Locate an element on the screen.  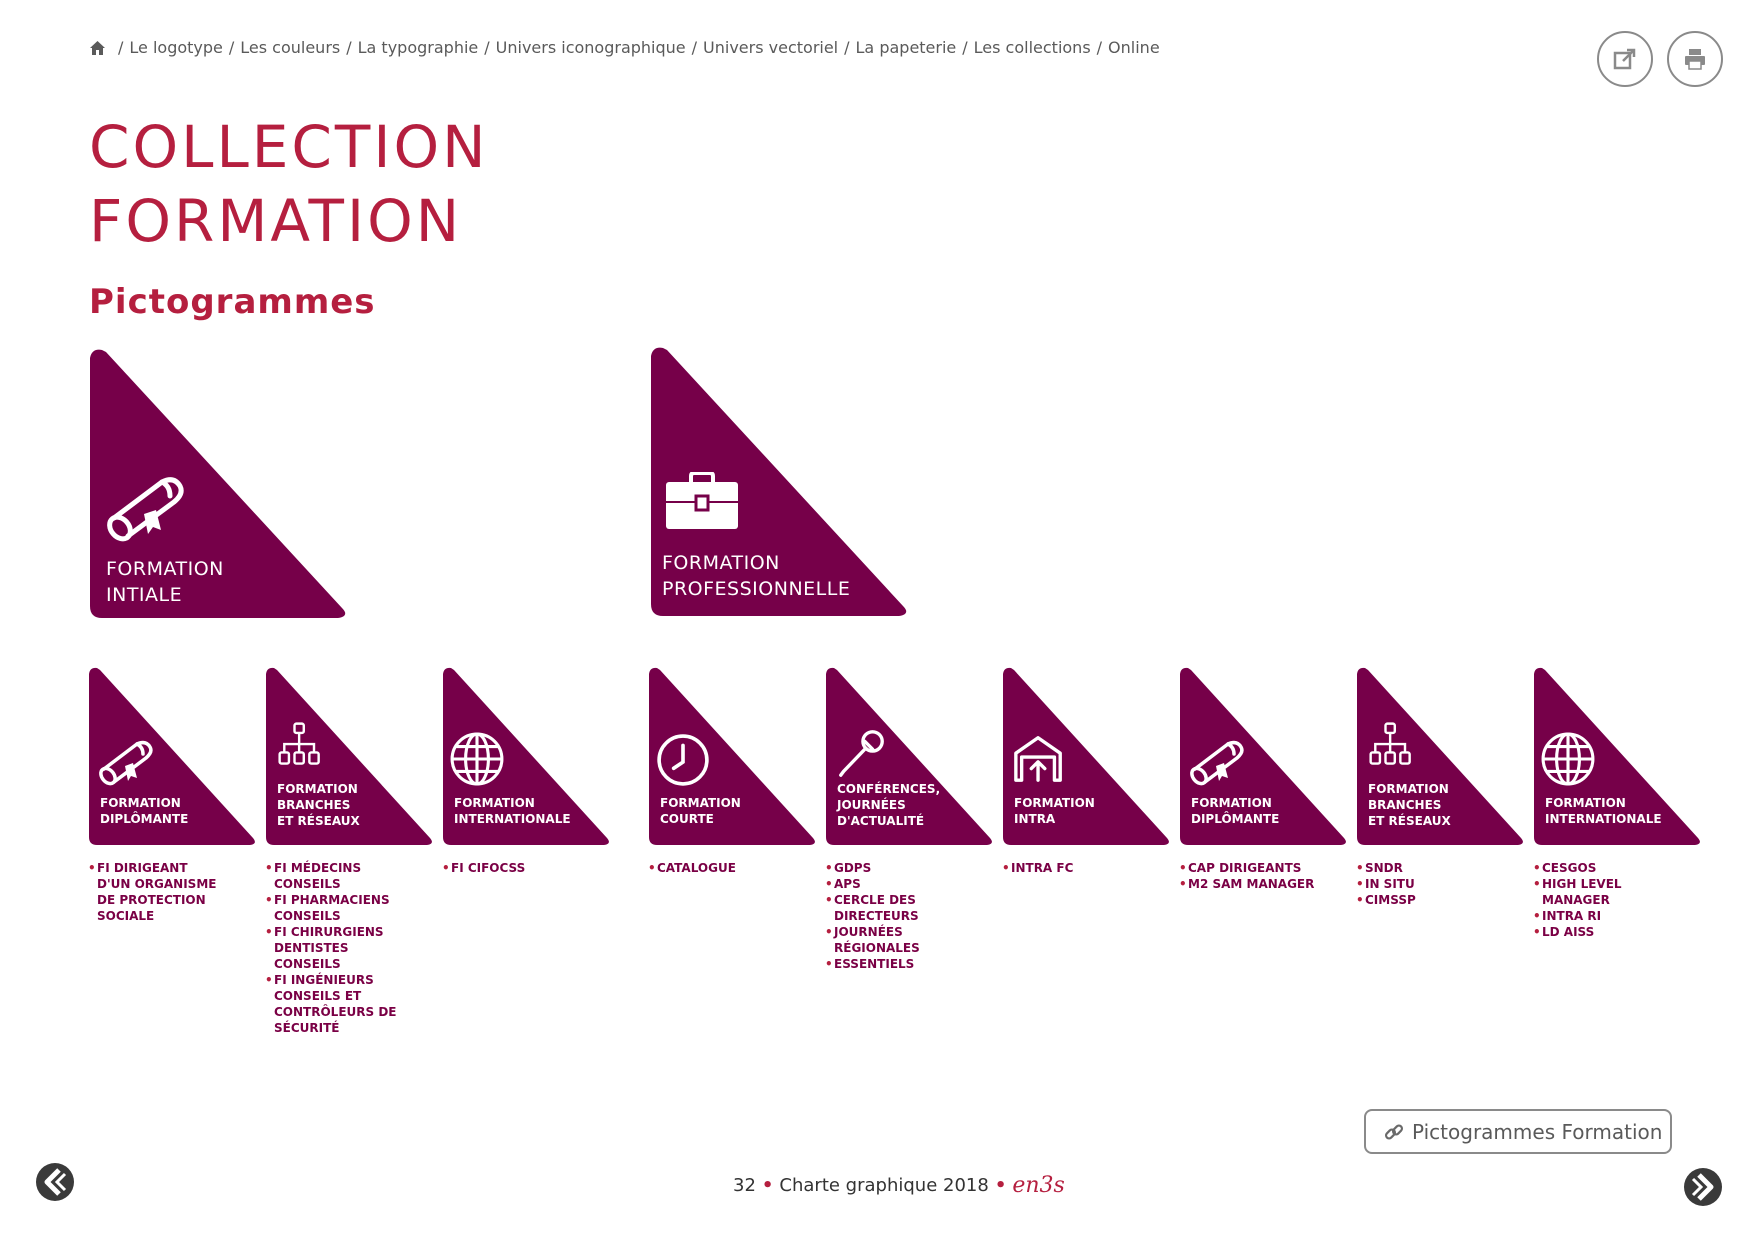
clock-icon is located at coordinates (683, 760).